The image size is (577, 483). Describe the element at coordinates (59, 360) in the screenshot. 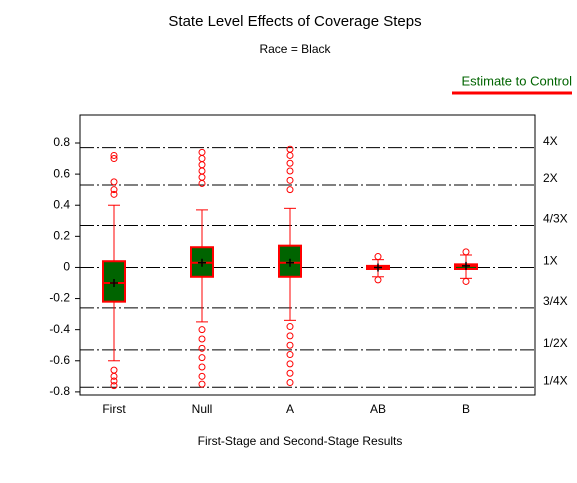

I see `y-tick-label: -0.6` at that location.